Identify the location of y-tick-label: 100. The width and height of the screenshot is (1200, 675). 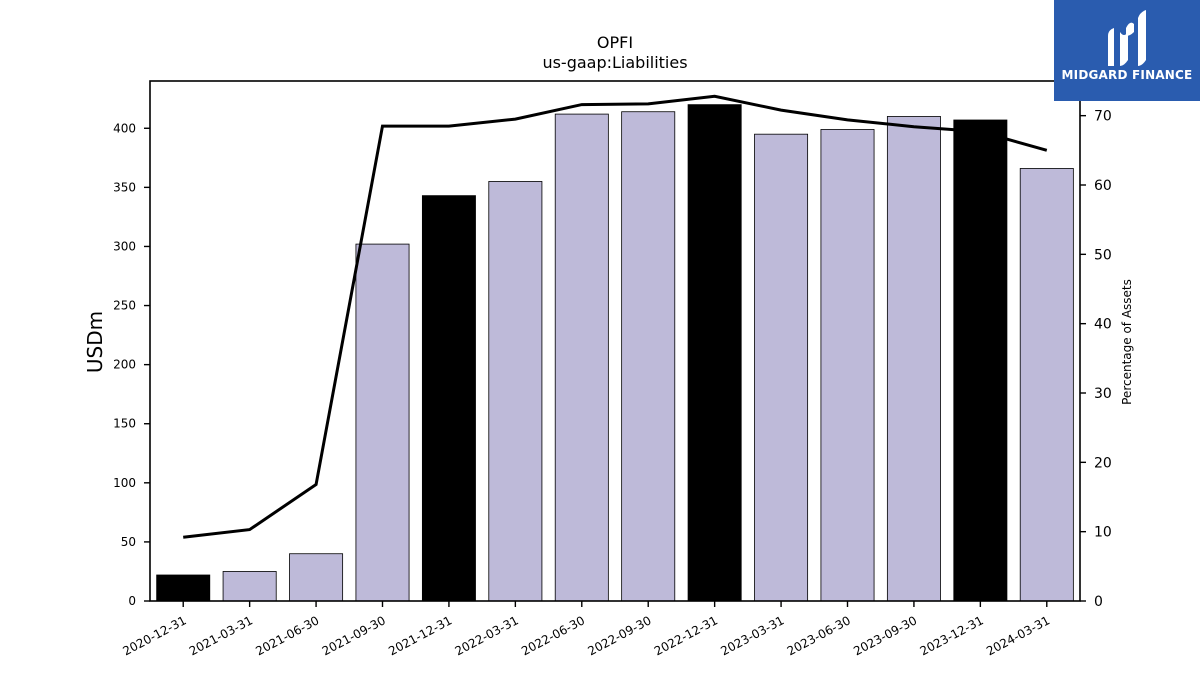
(124, 483).